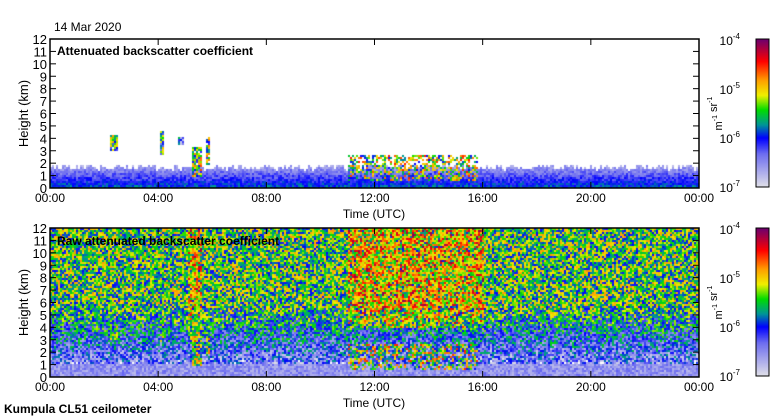 Image resolution: width=780 pixels, height=420 pixels. I want to click on colorbar-raw, so click(762, 302).